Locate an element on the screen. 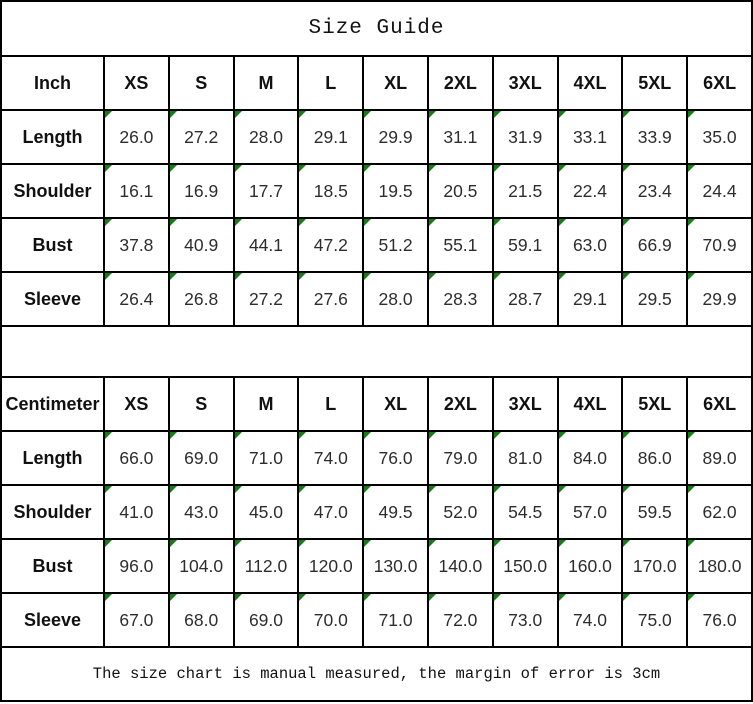 This screenshot has height=704, width=753. size-value-cell: 63.0 is located at coordinates (590, 245).